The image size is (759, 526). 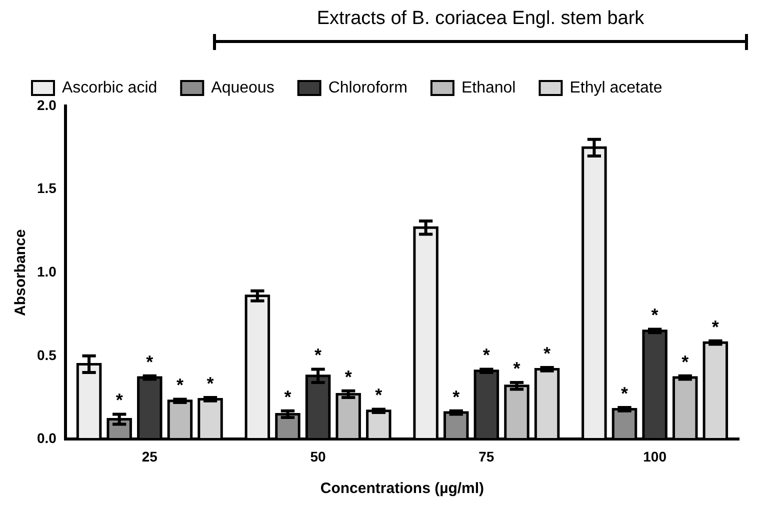 What do you see at coordinates (46, 104) in the screenshot?
I see `y-tick-label: 2.0` at bounding box center [46, 104].